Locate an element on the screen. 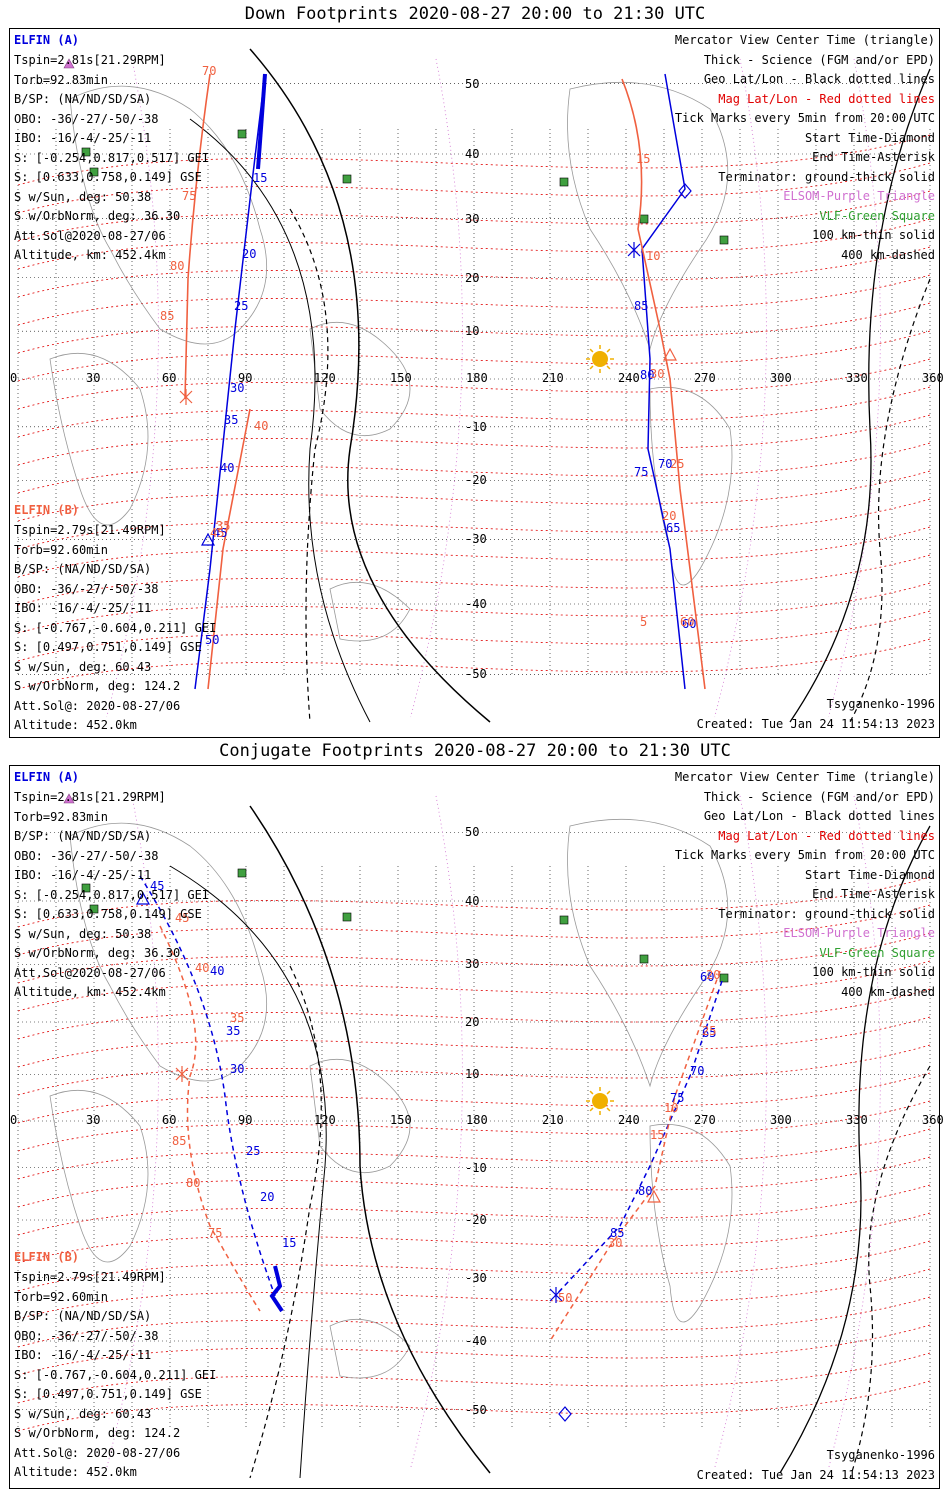 The image size is (950, 1500). elfin-a-time-label: 30 is located at coordinates (237, 388).